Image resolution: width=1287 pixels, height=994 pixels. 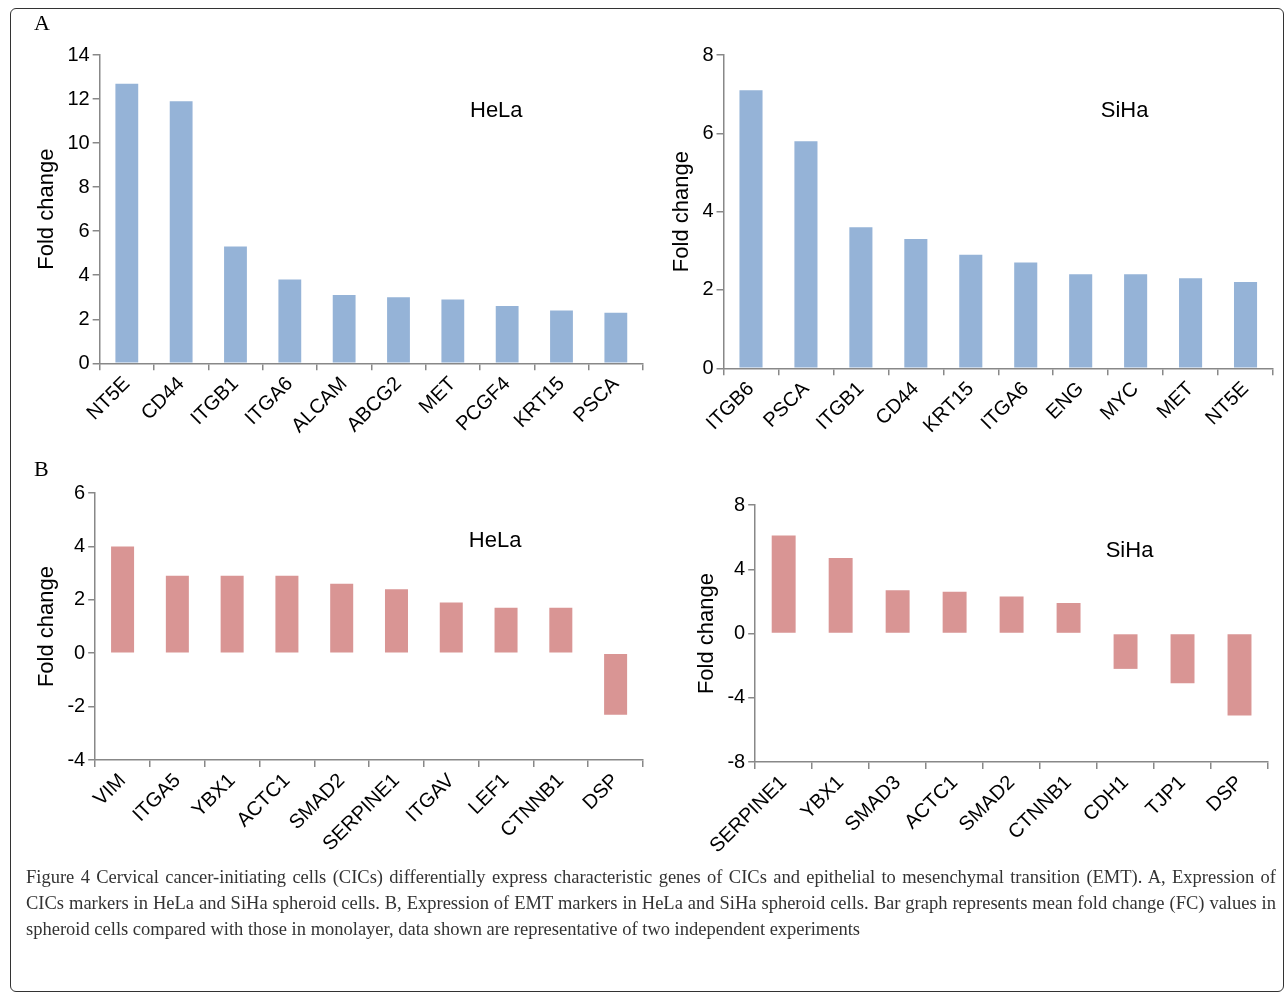 What do you see at coordinates (651, 903) in the screenshot?
I see `caption: Figure 4 Cervical cancer-initiating cells (CICs) differentially express characteristic genes of CICs and epithelial to mesenchymal transition (EMT). A, Expression of CICs markers in HeLa and SiHa spheroid cells. B, Expression of EMT markers in HeLa and SiHa spheroid cells. Bar graph represents mean fold change (FC) values in spheroid cells compared with those in monolayer, data shown are representative of two independent experiments` at bounding box center [651, 903].